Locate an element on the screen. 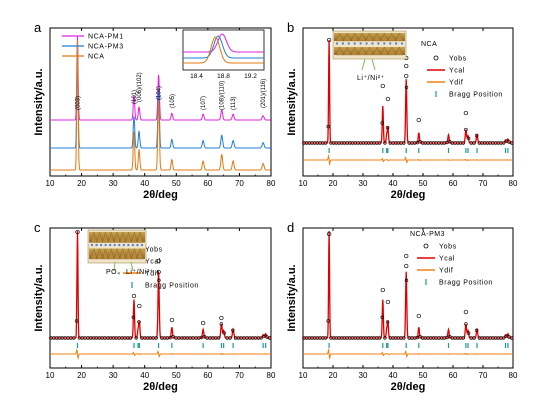  hkl-label: (105) is located at coordinates (173, 101).